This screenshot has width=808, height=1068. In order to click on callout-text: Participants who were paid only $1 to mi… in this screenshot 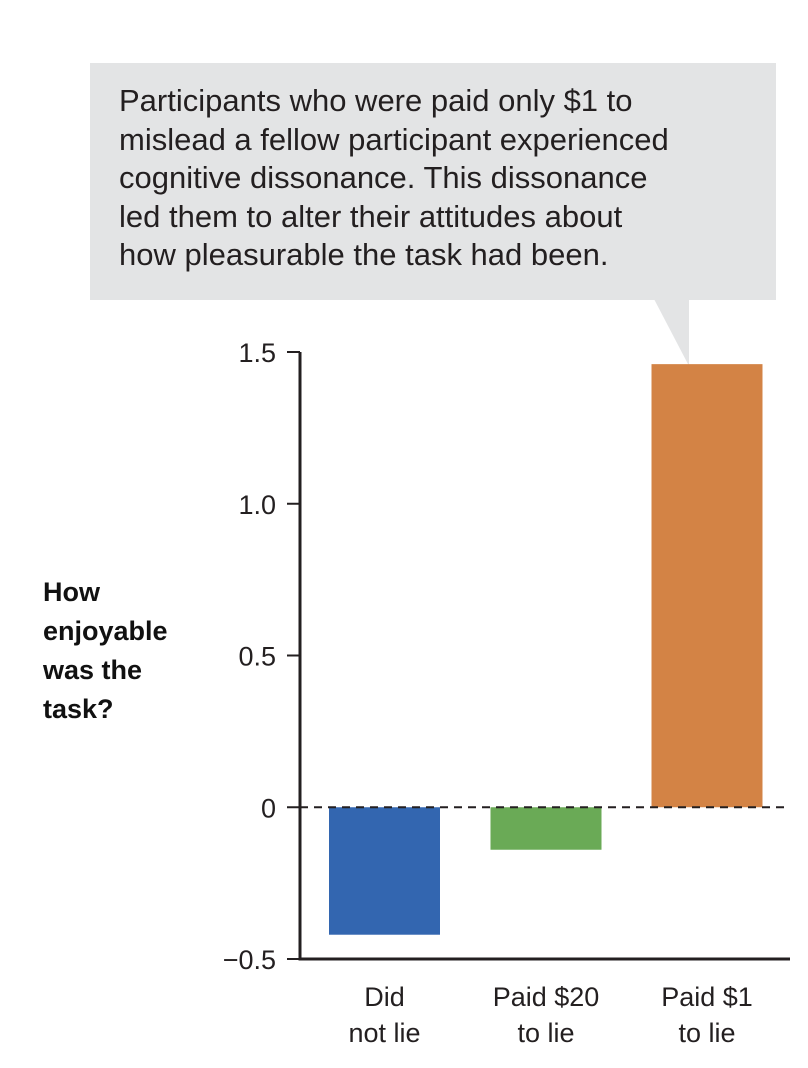, I will do `click(449, 178)`.